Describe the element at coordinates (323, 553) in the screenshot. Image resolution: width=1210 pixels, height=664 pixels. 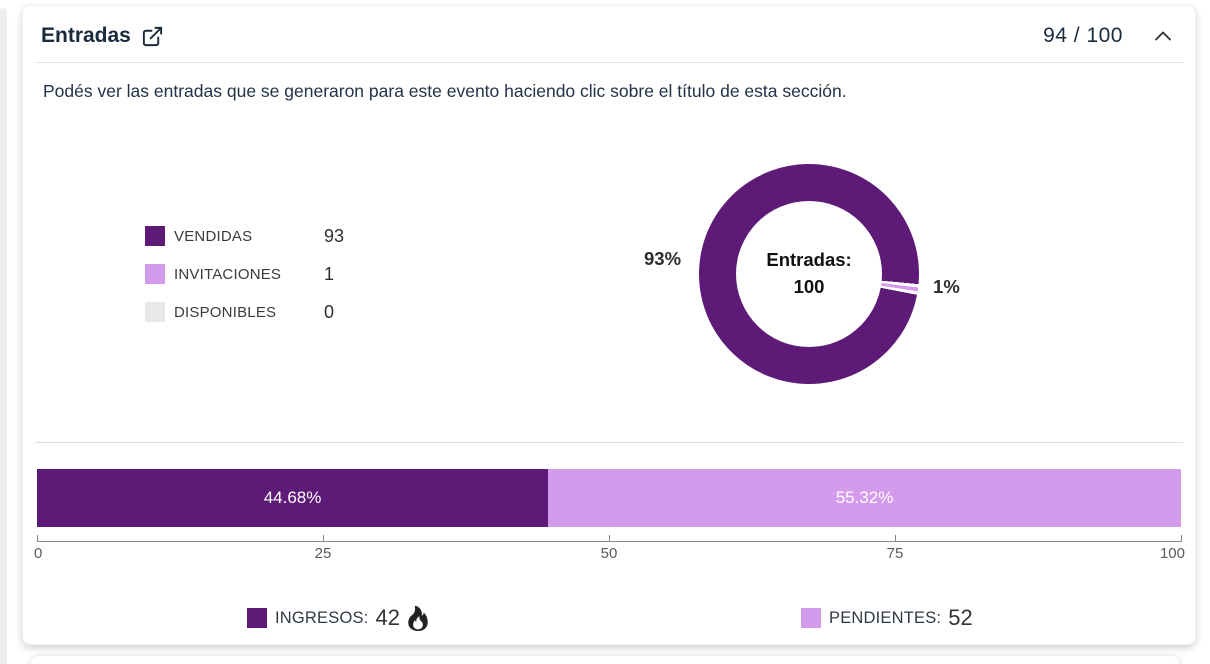
I see `axis-tick-label: 25` at that location.